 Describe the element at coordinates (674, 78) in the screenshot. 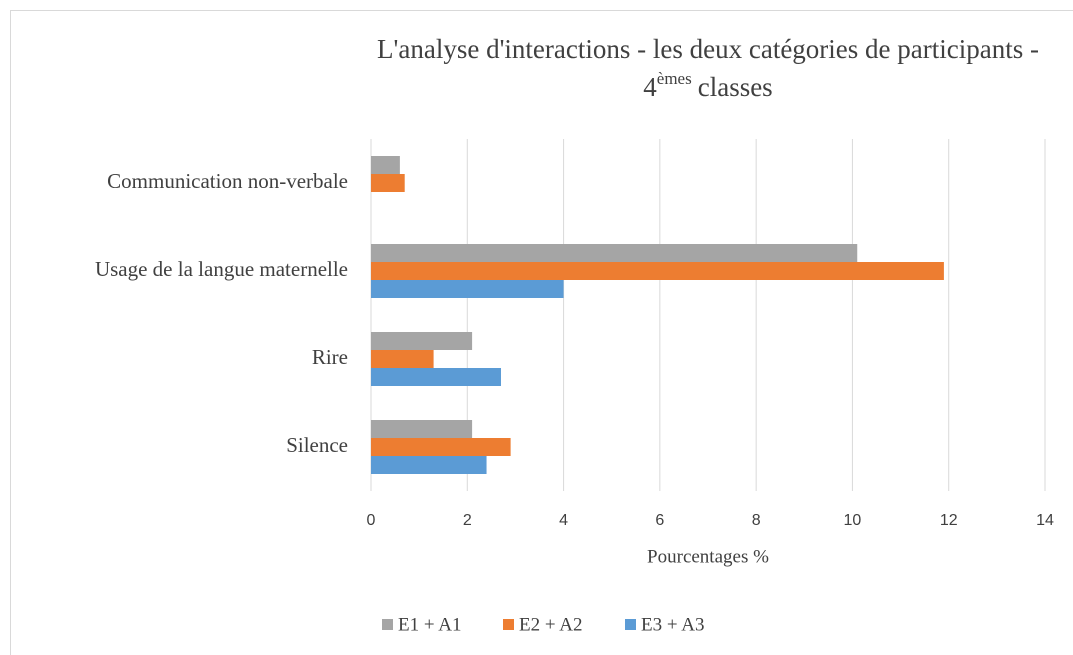

I see `title-superscript: èmes` at that location.